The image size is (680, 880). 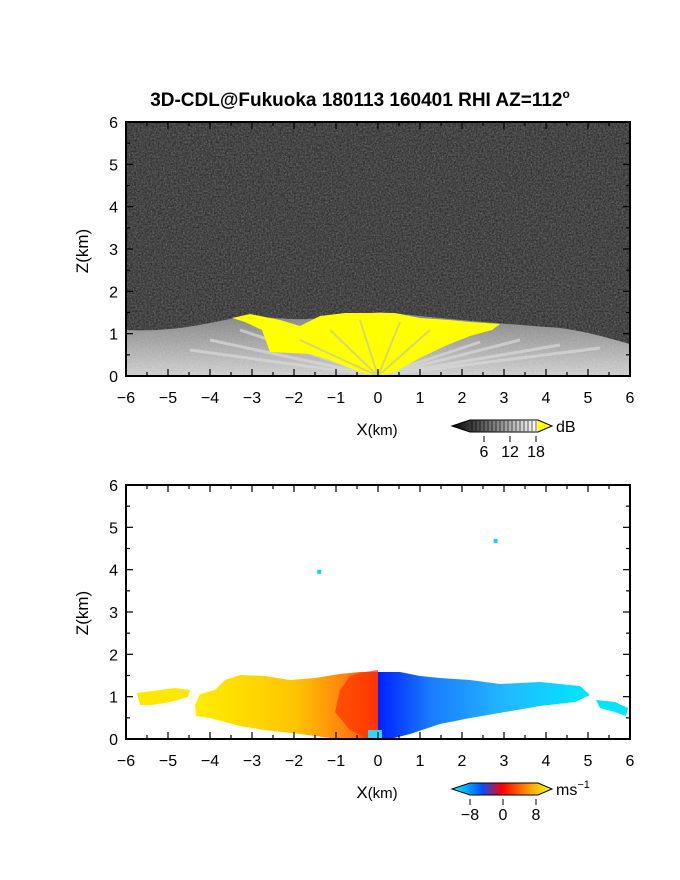 I want to click on near-ground-cyan, so click(x=375, y=734).